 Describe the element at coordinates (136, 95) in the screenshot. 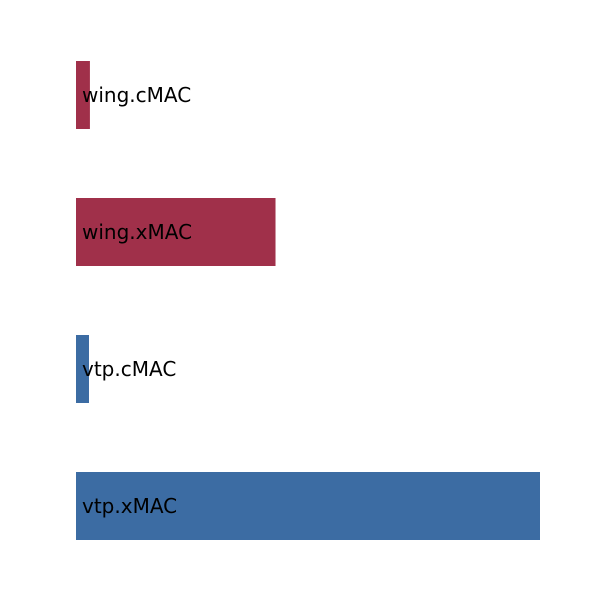

I see `bar-label-wing-cmac: wing.cMAC` at that location.